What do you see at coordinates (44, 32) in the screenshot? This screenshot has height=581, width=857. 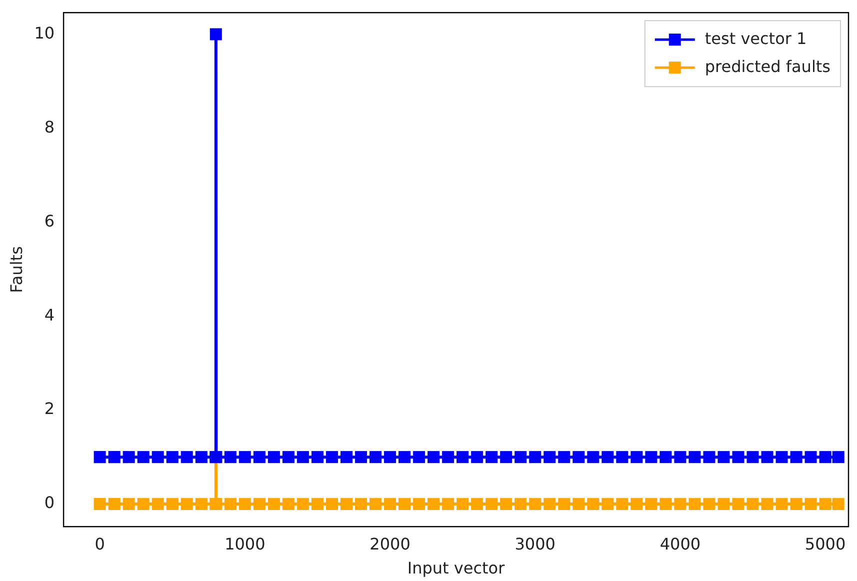 I see `y-tick-label: 10` at bounding box center [44, 32].